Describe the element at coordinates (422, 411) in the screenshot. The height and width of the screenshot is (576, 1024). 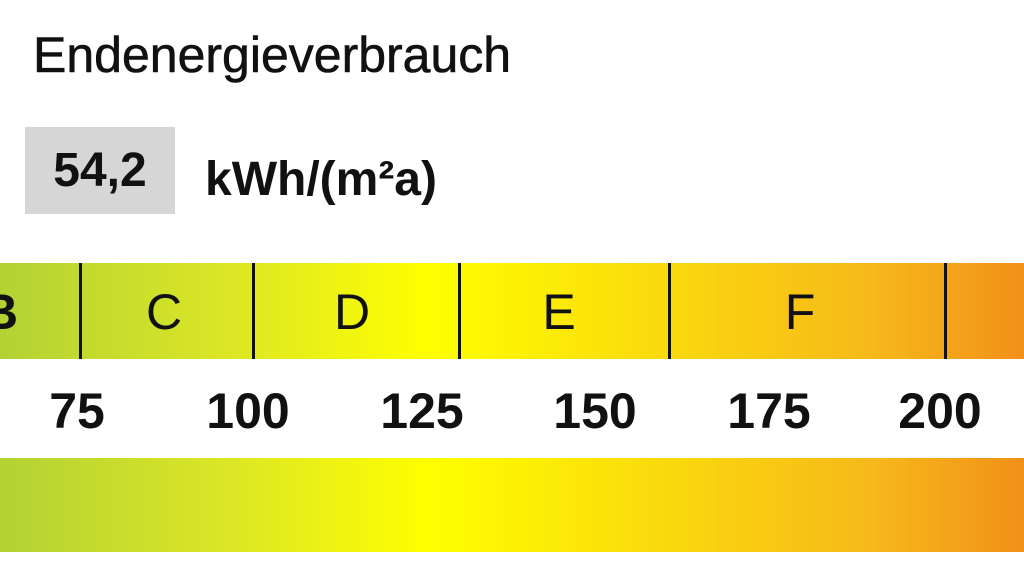
I see `scale-tick: 125` at that location.